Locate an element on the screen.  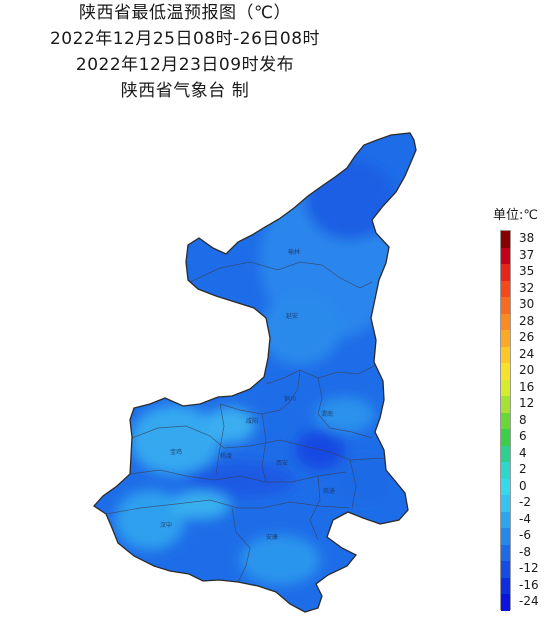
issue-time: 2022年12月23日09时发布 is located at coordinates (185, 65).